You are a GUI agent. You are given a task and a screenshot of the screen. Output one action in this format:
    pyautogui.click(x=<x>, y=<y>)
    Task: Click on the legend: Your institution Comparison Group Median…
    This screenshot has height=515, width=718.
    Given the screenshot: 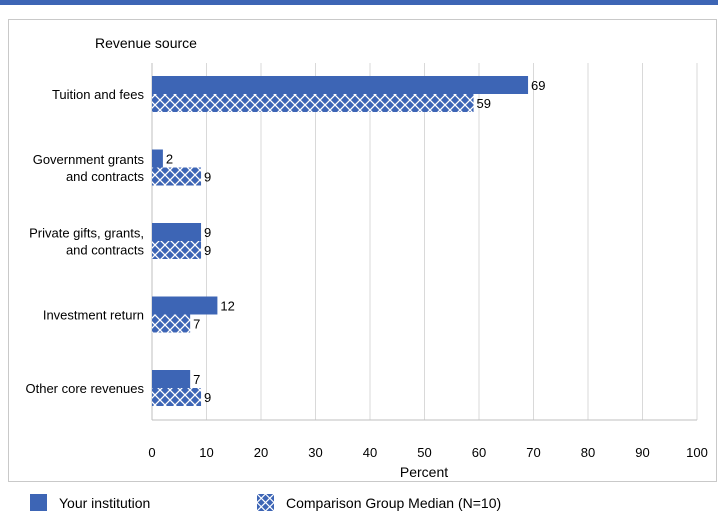 What is the action you would take?
    pyautogui.click(x=359, y=504)
    